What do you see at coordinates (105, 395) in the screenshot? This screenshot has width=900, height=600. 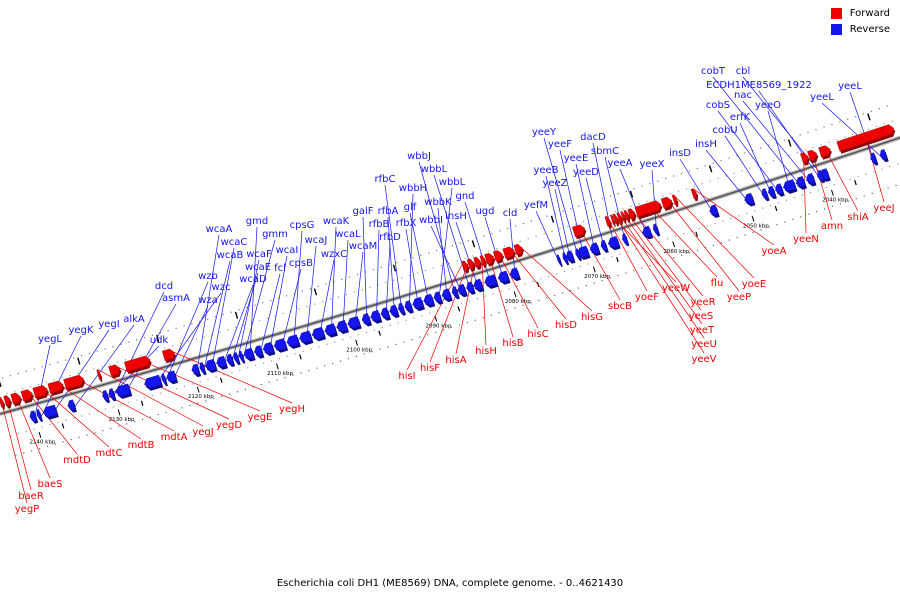 I see `gene-udk` at bounding box center [105, 395].